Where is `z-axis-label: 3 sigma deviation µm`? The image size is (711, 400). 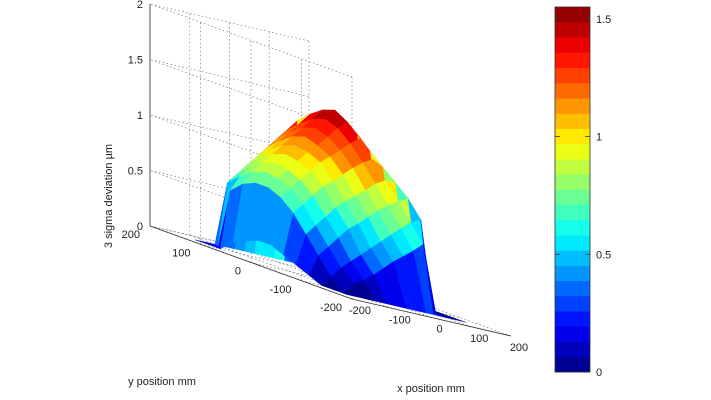
z-axis-label: 3 sigma deviation µm is located at coordinates (109, 196).